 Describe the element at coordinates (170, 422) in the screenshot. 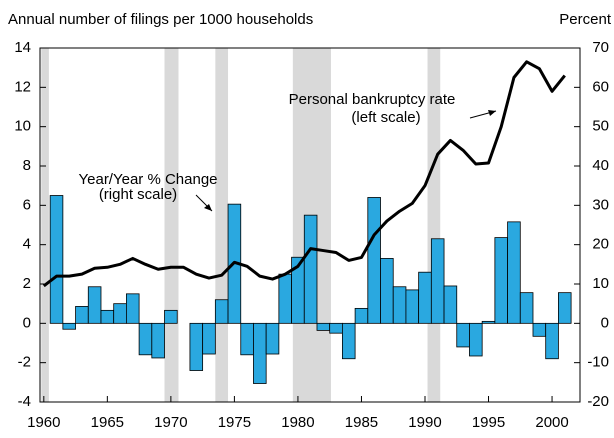

I see `x-tick-label: 1970` at that location.